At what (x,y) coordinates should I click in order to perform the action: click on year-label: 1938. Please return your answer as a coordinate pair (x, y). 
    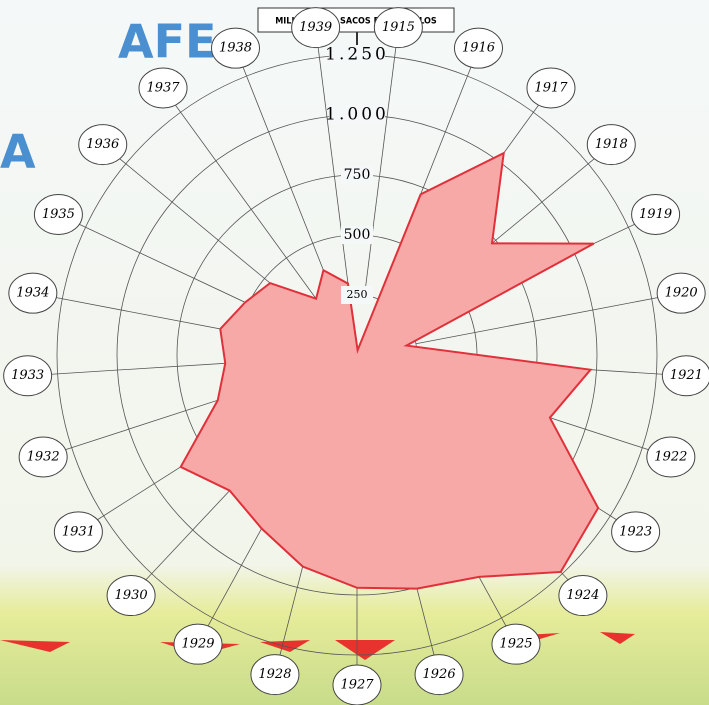
    Looking at the image, I should click on (235, 48).